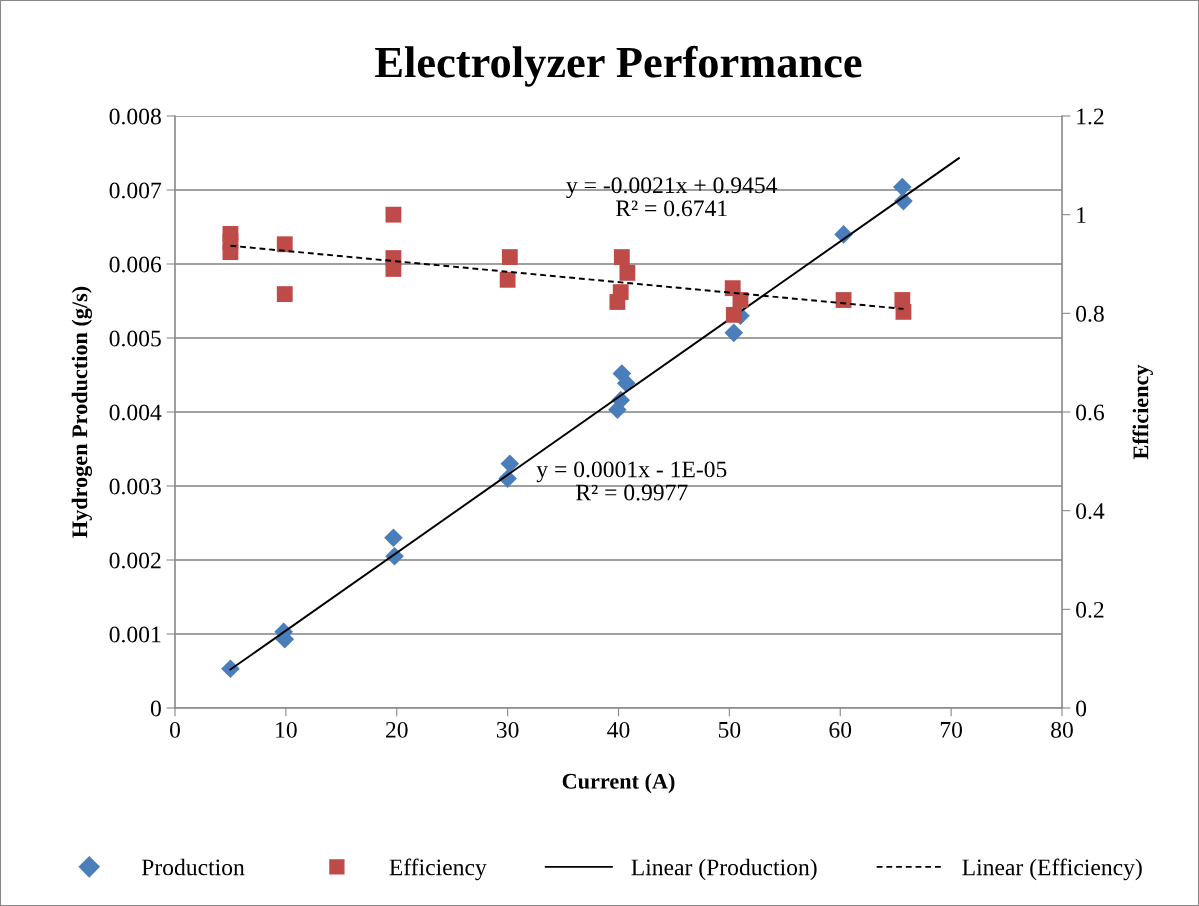  What do you see at coordinates (840, 729) in the screenshot?
I see `x-tick-label: 60` at bounding box center [840, 729].